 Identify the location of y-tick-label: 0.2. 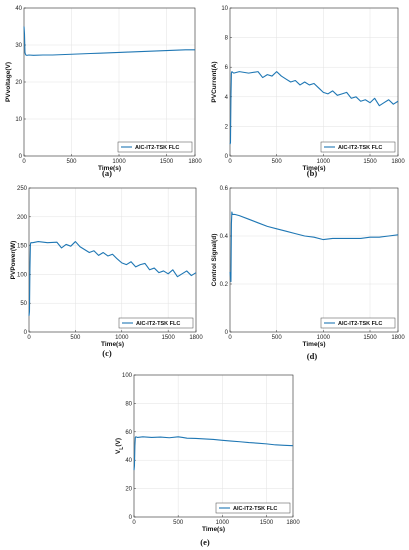
(224, 285).